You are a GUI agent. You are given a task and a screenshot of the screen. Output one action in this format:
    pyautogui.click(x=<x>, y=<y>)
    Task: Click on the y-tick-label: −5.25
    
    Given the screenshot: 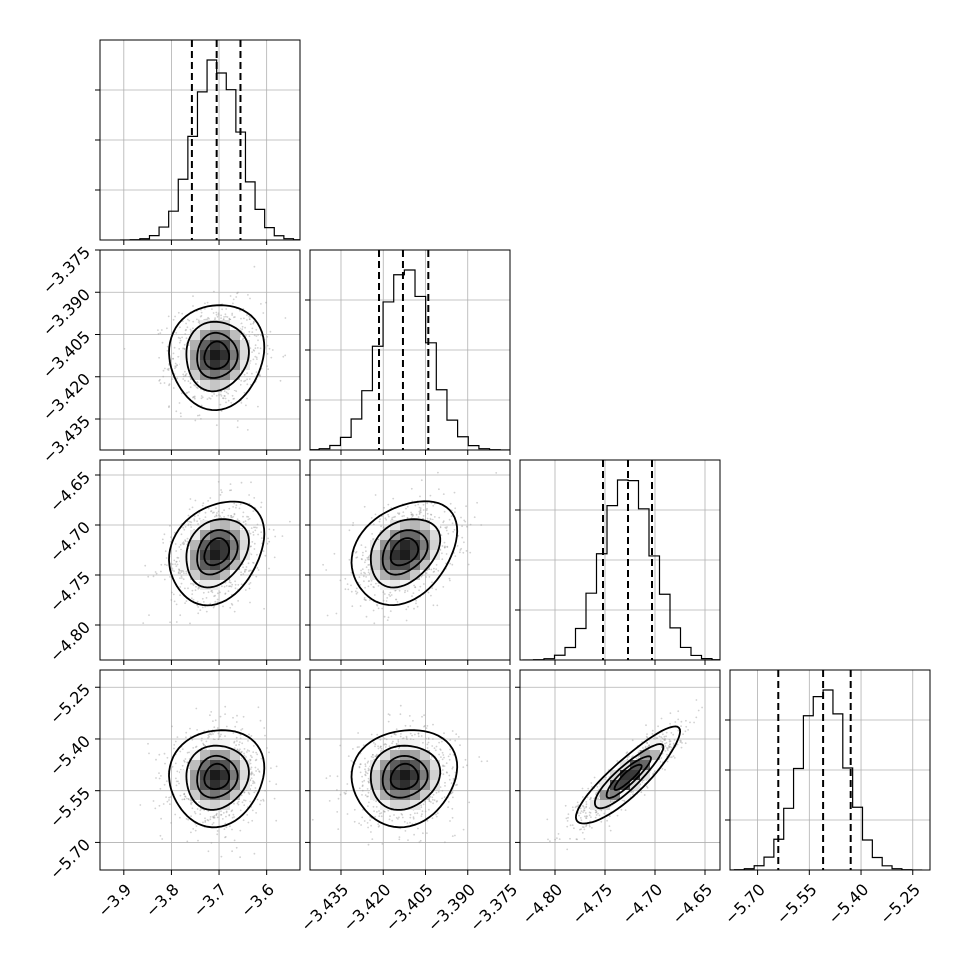 What is the action you would take?
    pyautogui.click(x=70, y=704)
    